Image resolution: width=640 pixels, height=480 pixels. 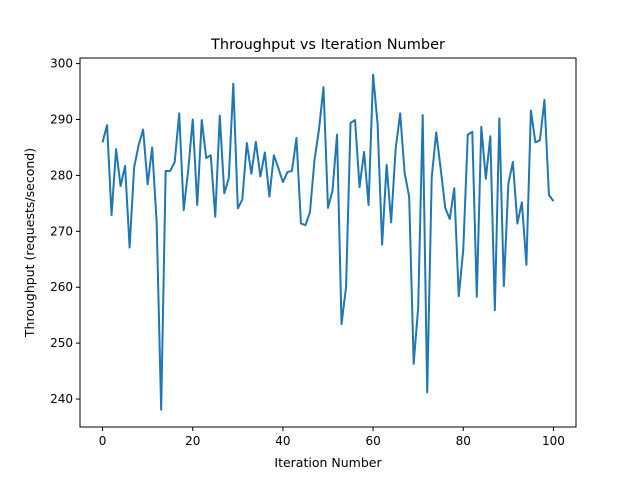 What do you see at coordinates (61, 64) in the screenshot?
I see `y-tick-label: 300` at bounding box center [61, 64].